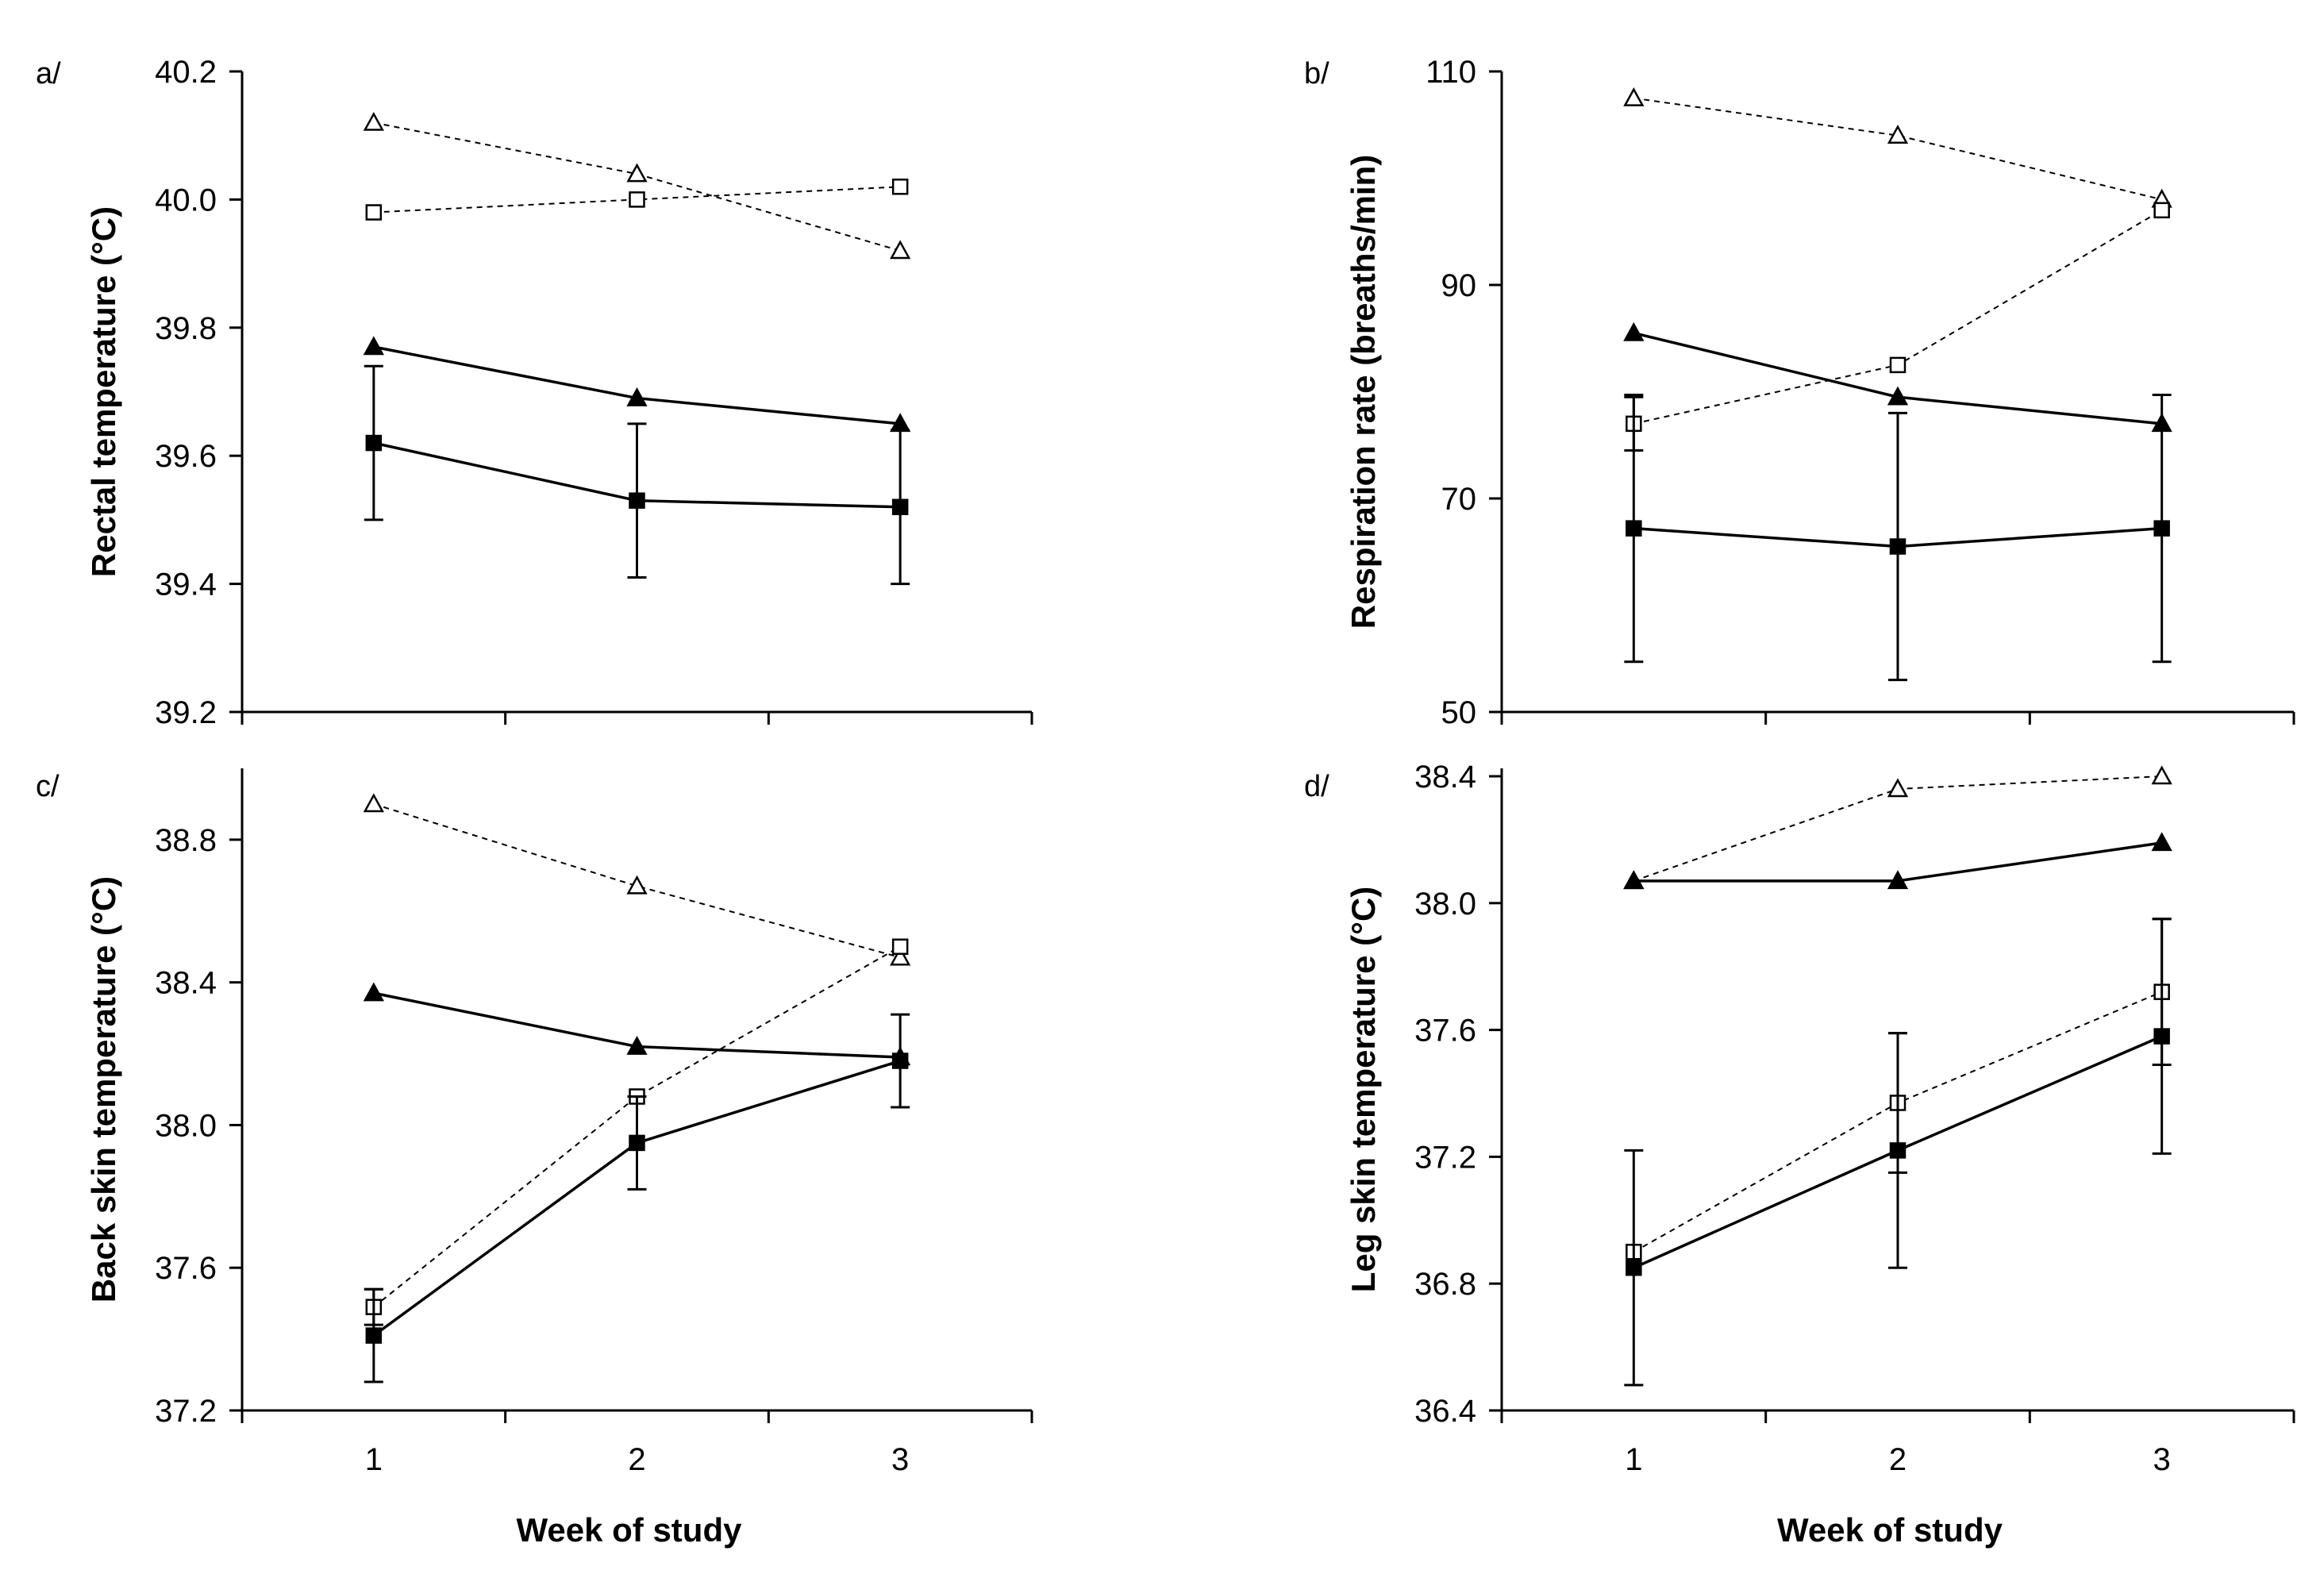 This screenshot has width=2324, height=1570. I want to click on y-tick-label: 110, so click(1451, 72).